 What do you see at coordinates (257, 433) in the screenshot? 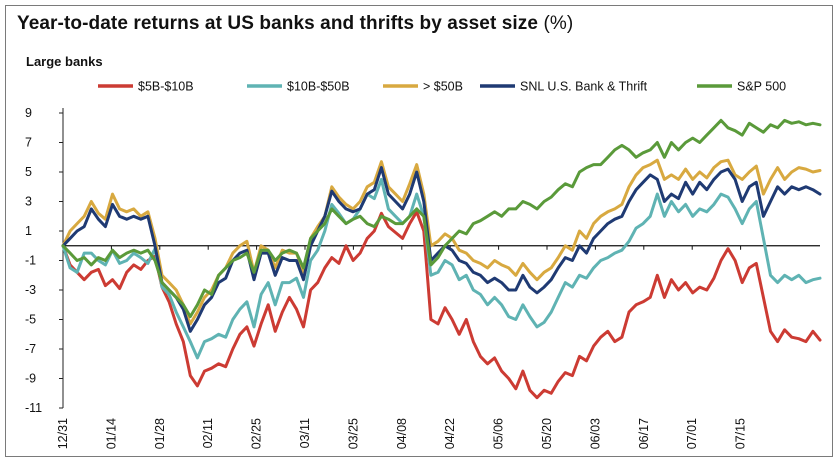
I see `x-tick-label: 02/25` at bounding box center [257, 433].